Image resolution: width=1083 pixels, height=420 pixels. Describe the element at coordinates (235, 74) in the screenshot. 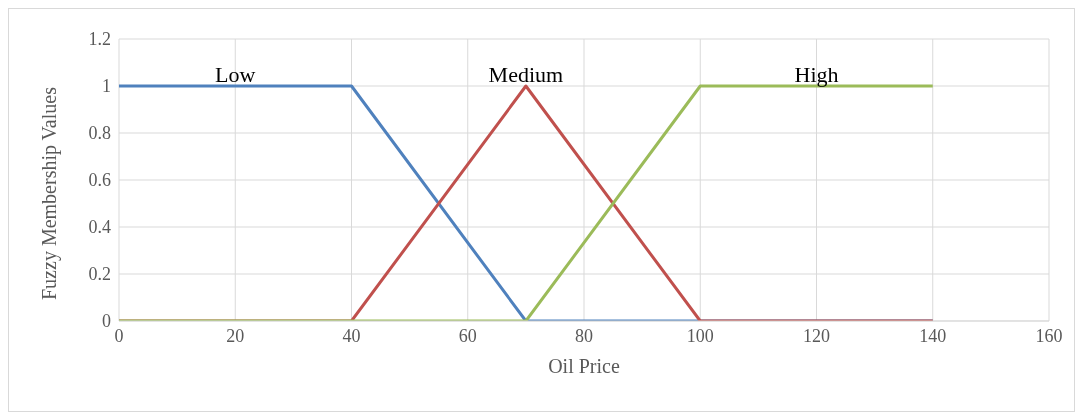

I see `series-label: Low` at that location.